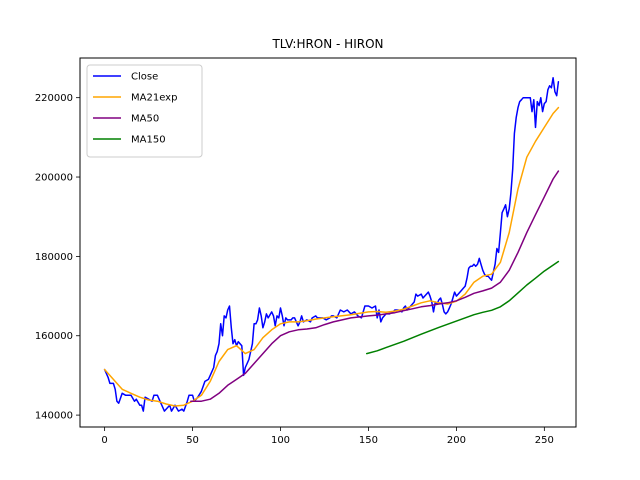  What do you see at coordinates (54, 336) in the screenshot?
I see `y-tick-label: 160000` at bounding box center [54, 336].